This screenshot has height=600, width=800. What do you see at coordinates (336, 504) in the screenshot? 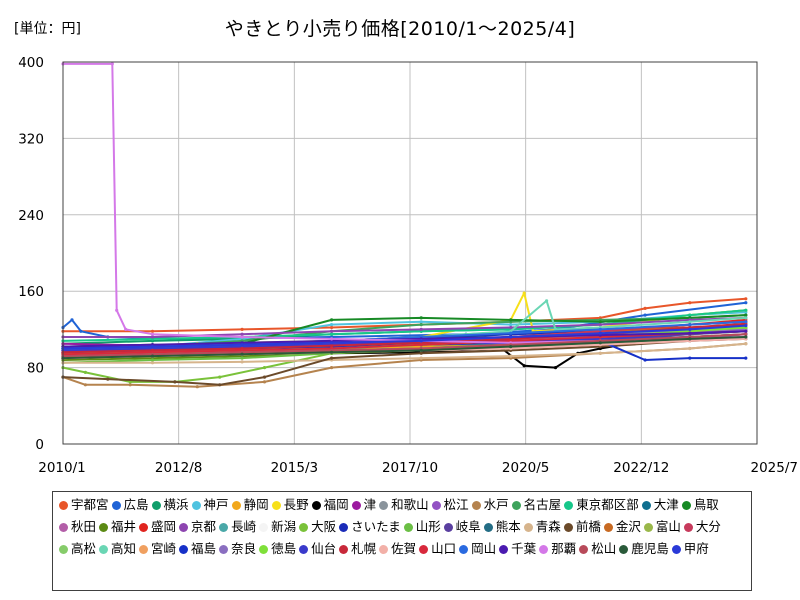
I see `legend-label: 福岡` at bounding box center [336, 504].